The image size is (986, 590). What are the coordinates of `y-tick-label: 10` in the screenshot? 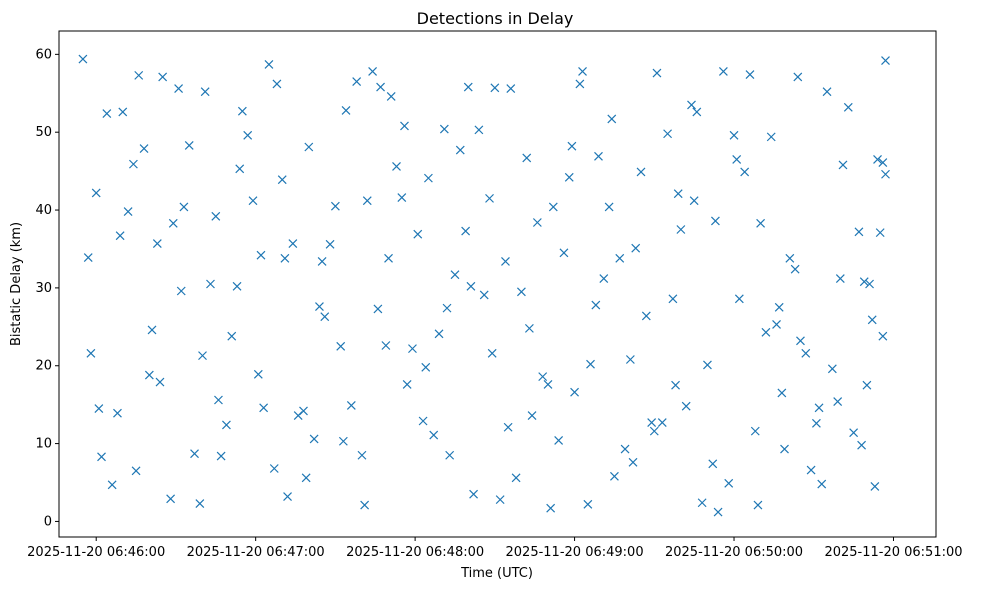 It's located at (43, 444).